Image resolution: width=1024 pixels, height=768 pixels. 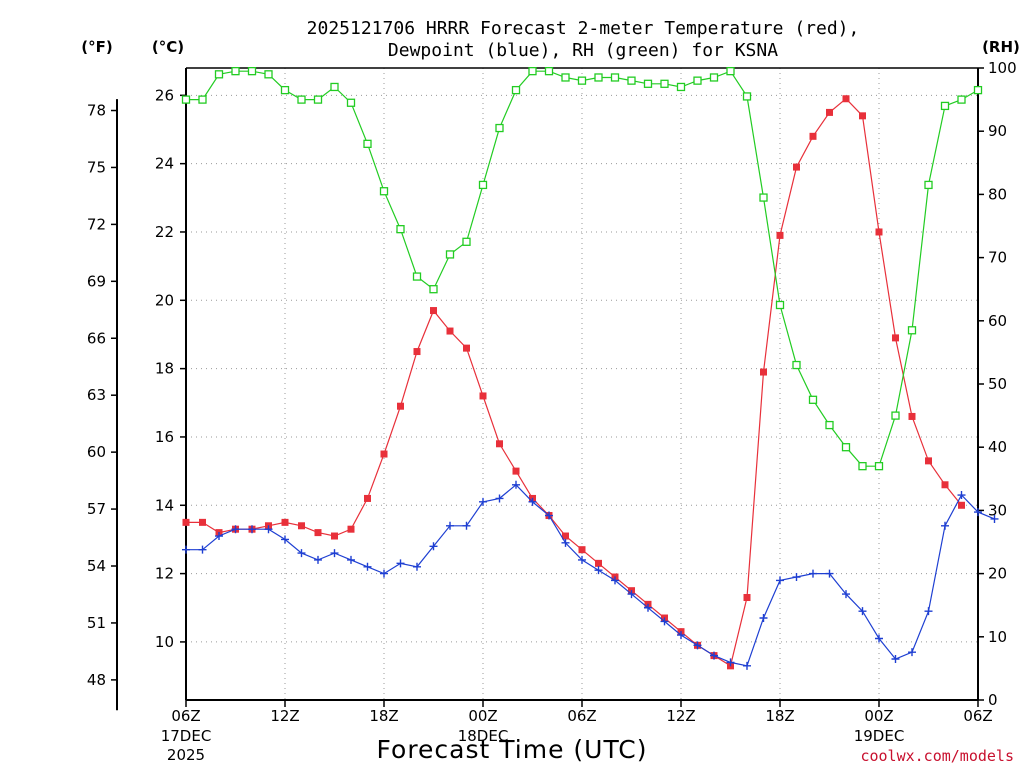 I want to click on fahrenheit-tick-label: 72, so click(x=96, y=224).